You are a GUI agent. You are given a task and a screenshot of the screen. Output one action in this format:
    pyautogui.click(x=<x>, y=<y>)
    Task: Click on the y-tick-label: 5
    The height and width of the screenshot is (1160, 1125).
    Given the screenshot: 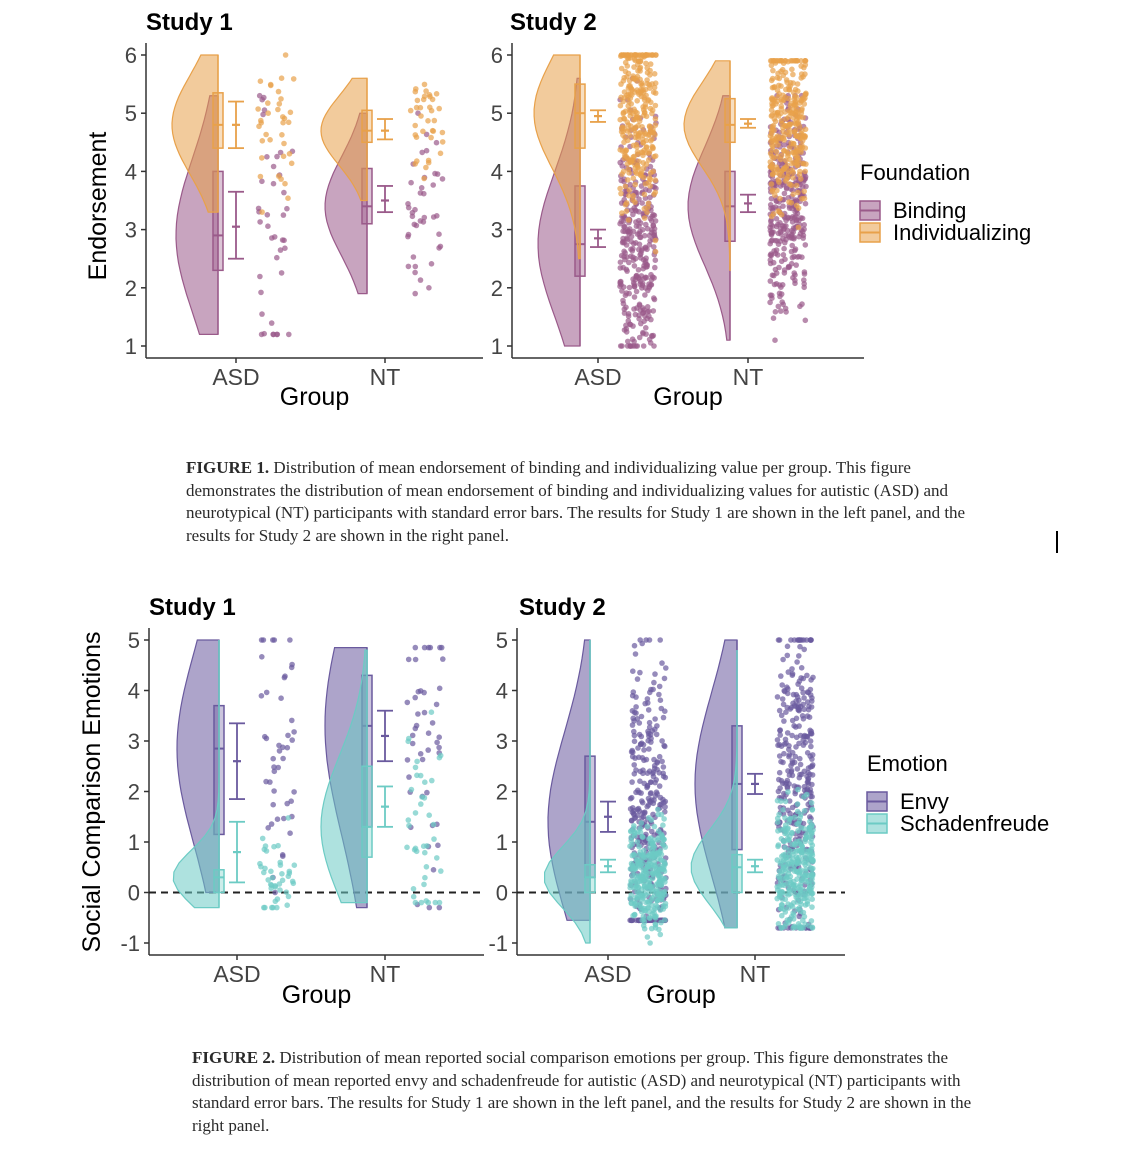 What is the action you would take?
    pyautogui.click(x=134, y=640)
    